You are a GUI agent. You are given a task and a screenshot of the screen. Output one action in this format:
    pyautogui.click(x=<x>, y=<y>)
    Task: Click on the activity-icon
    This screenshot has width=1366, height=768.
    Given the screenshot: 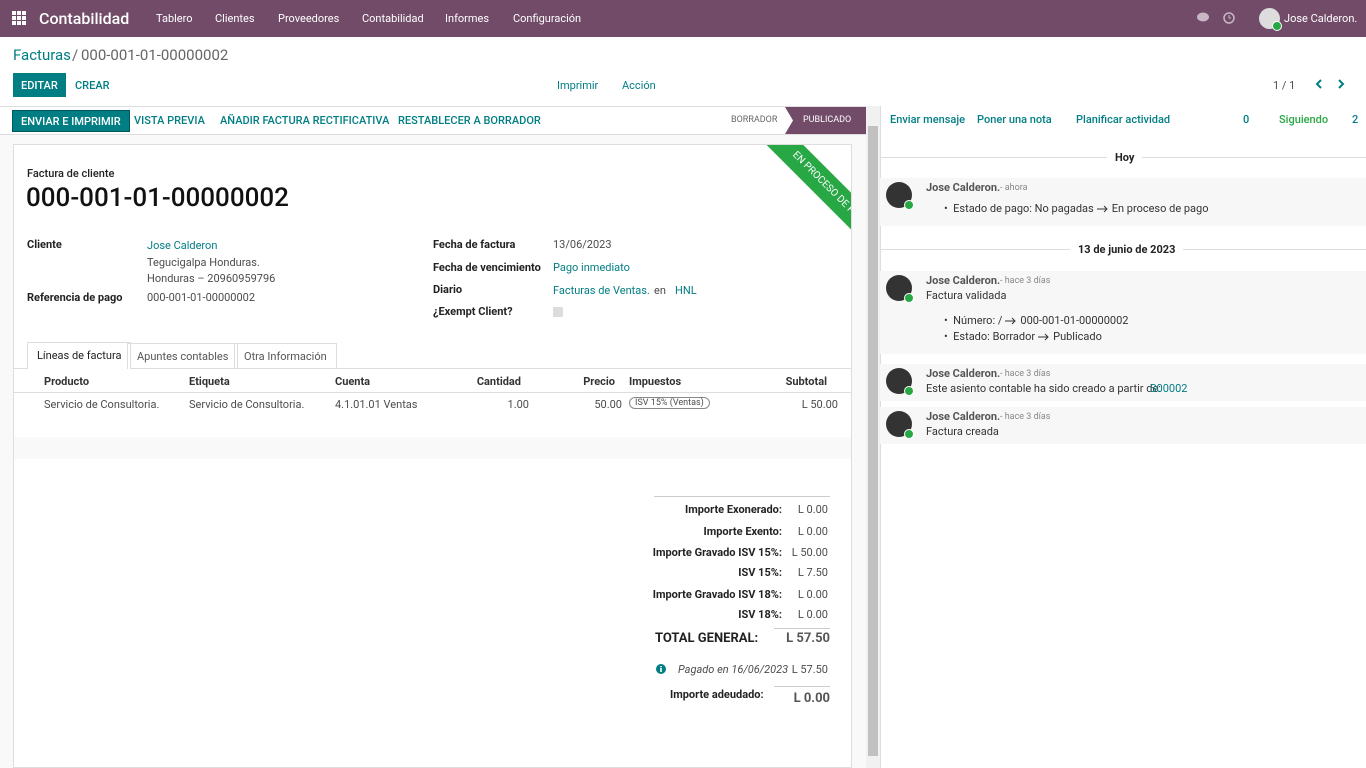 What is the action you would take?
    pyautogui.click(x=1229, y=18)
    